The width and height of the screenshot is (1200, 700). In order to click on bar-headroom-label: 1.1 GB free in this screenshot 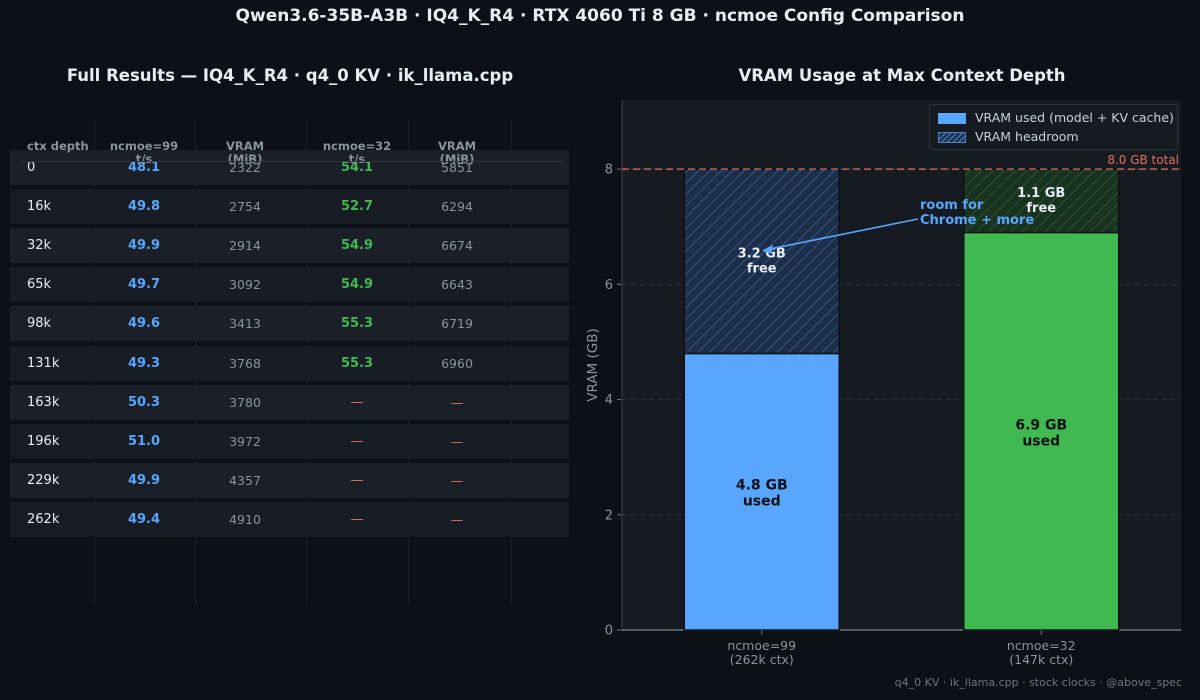, I will do `click(1041, 201)`.